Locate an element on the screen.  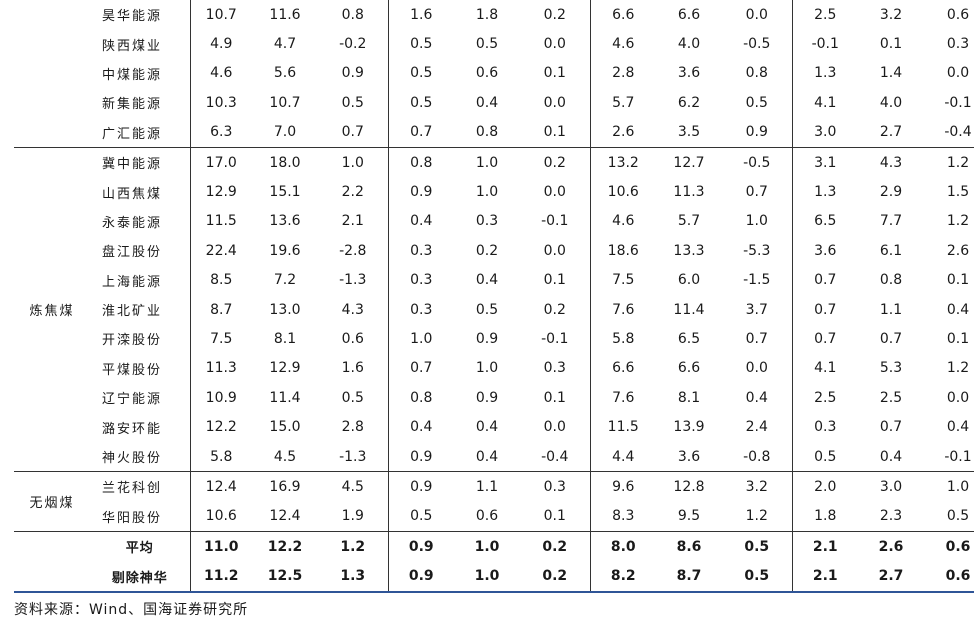
company-name-cell: 中煤能源 is located at coordinates (140, 73).